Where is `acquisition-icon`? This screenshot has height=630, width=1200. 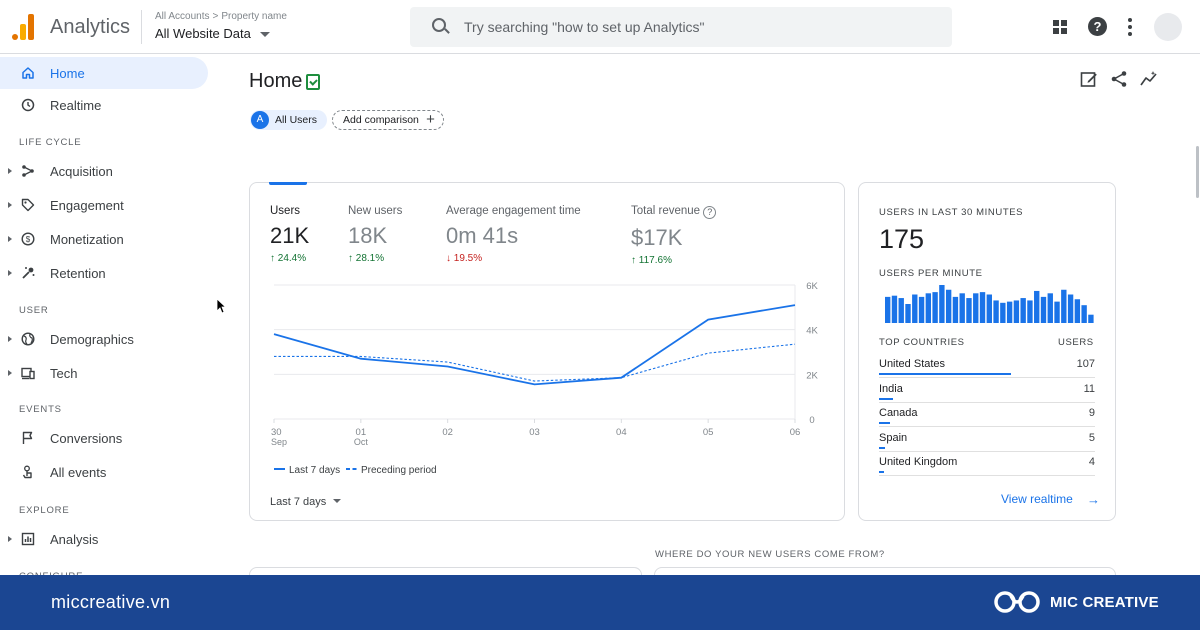
acquisition-icon is located at coordinates (28, 171).